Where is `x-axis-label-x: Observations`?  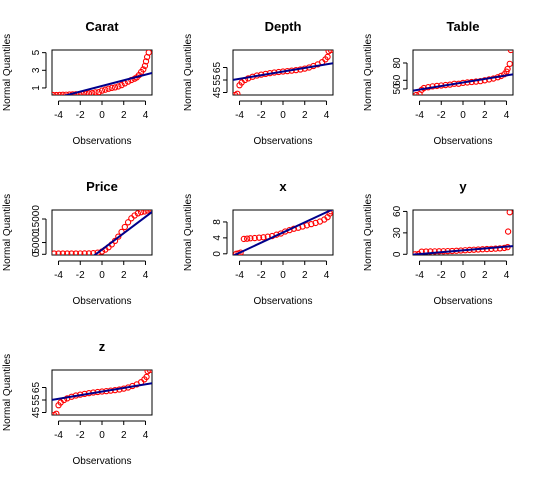
x-axis-label-x: Observations is located at coordinates (283, 301).